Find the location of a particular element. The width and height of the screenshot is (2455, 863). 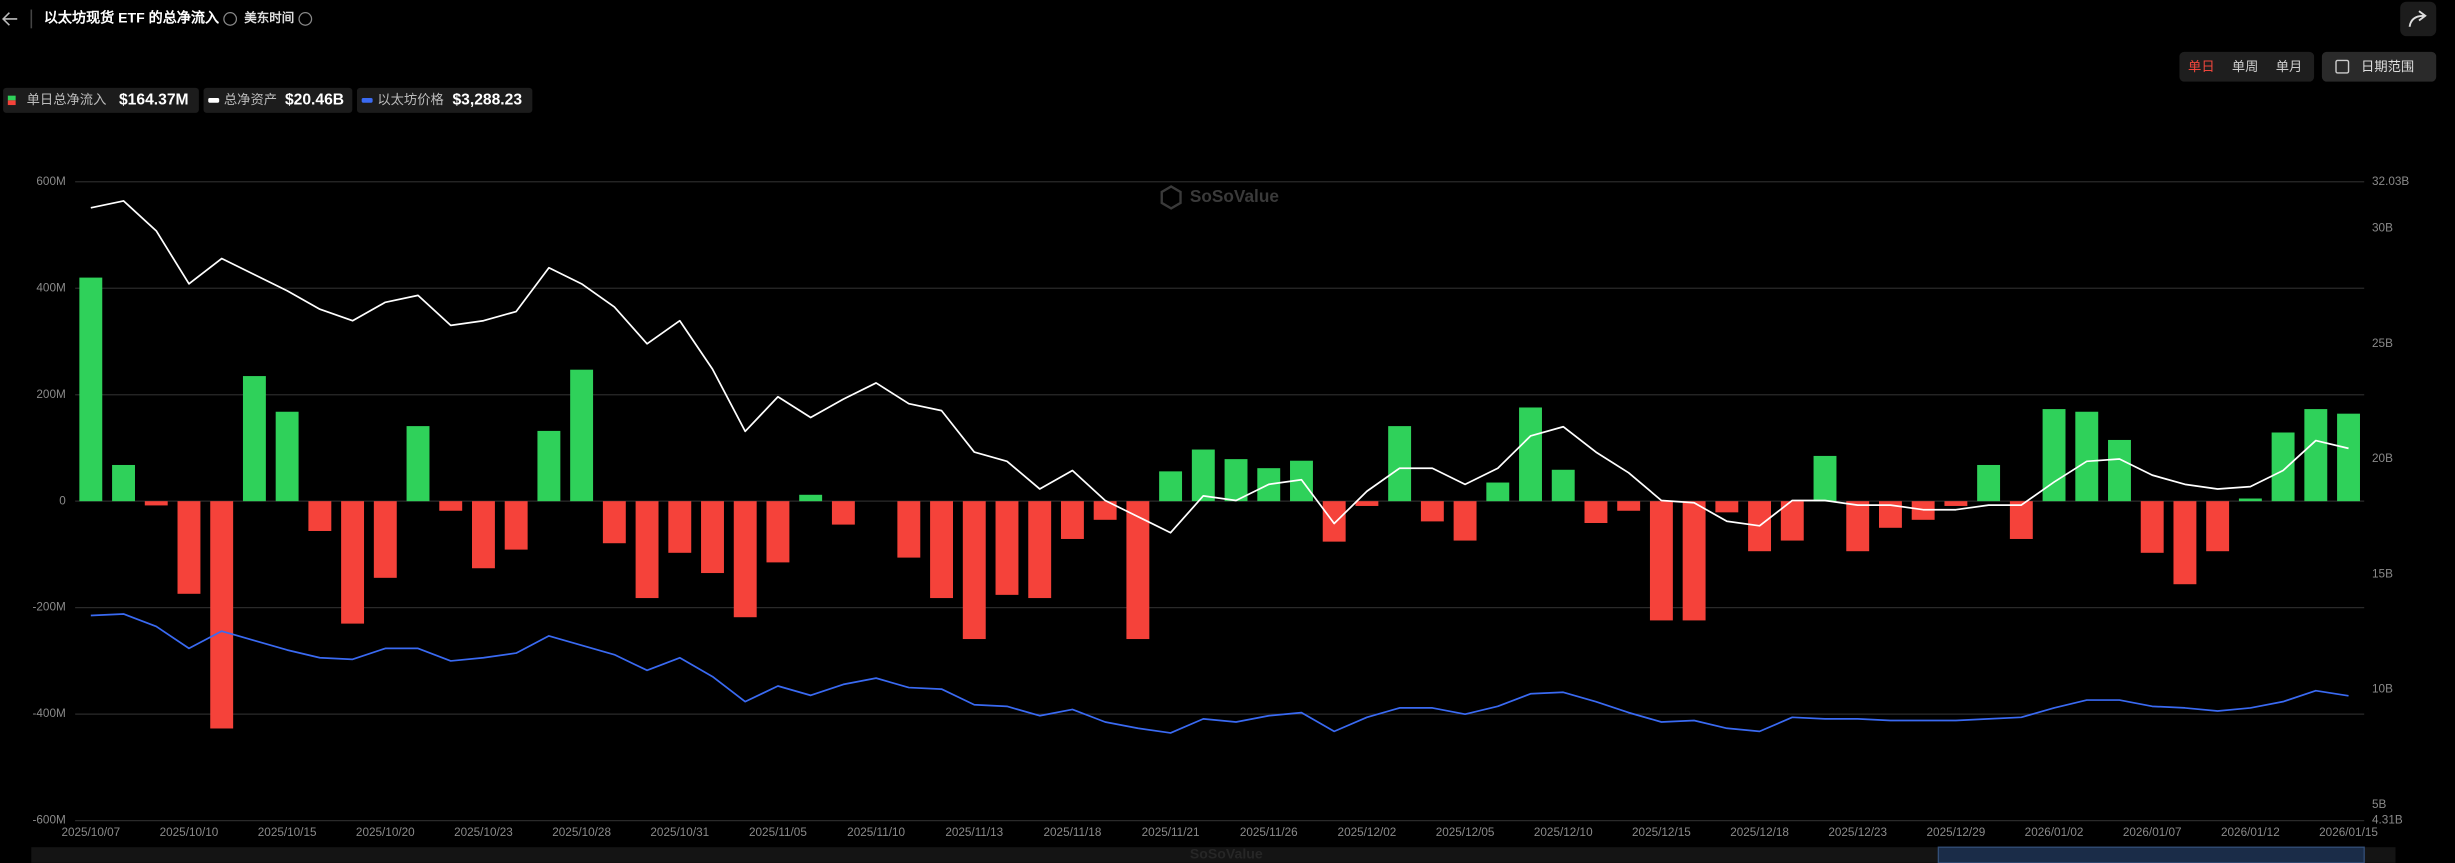

x-tick-label: 2026/01/07 is located at coordinates (2152, 832).